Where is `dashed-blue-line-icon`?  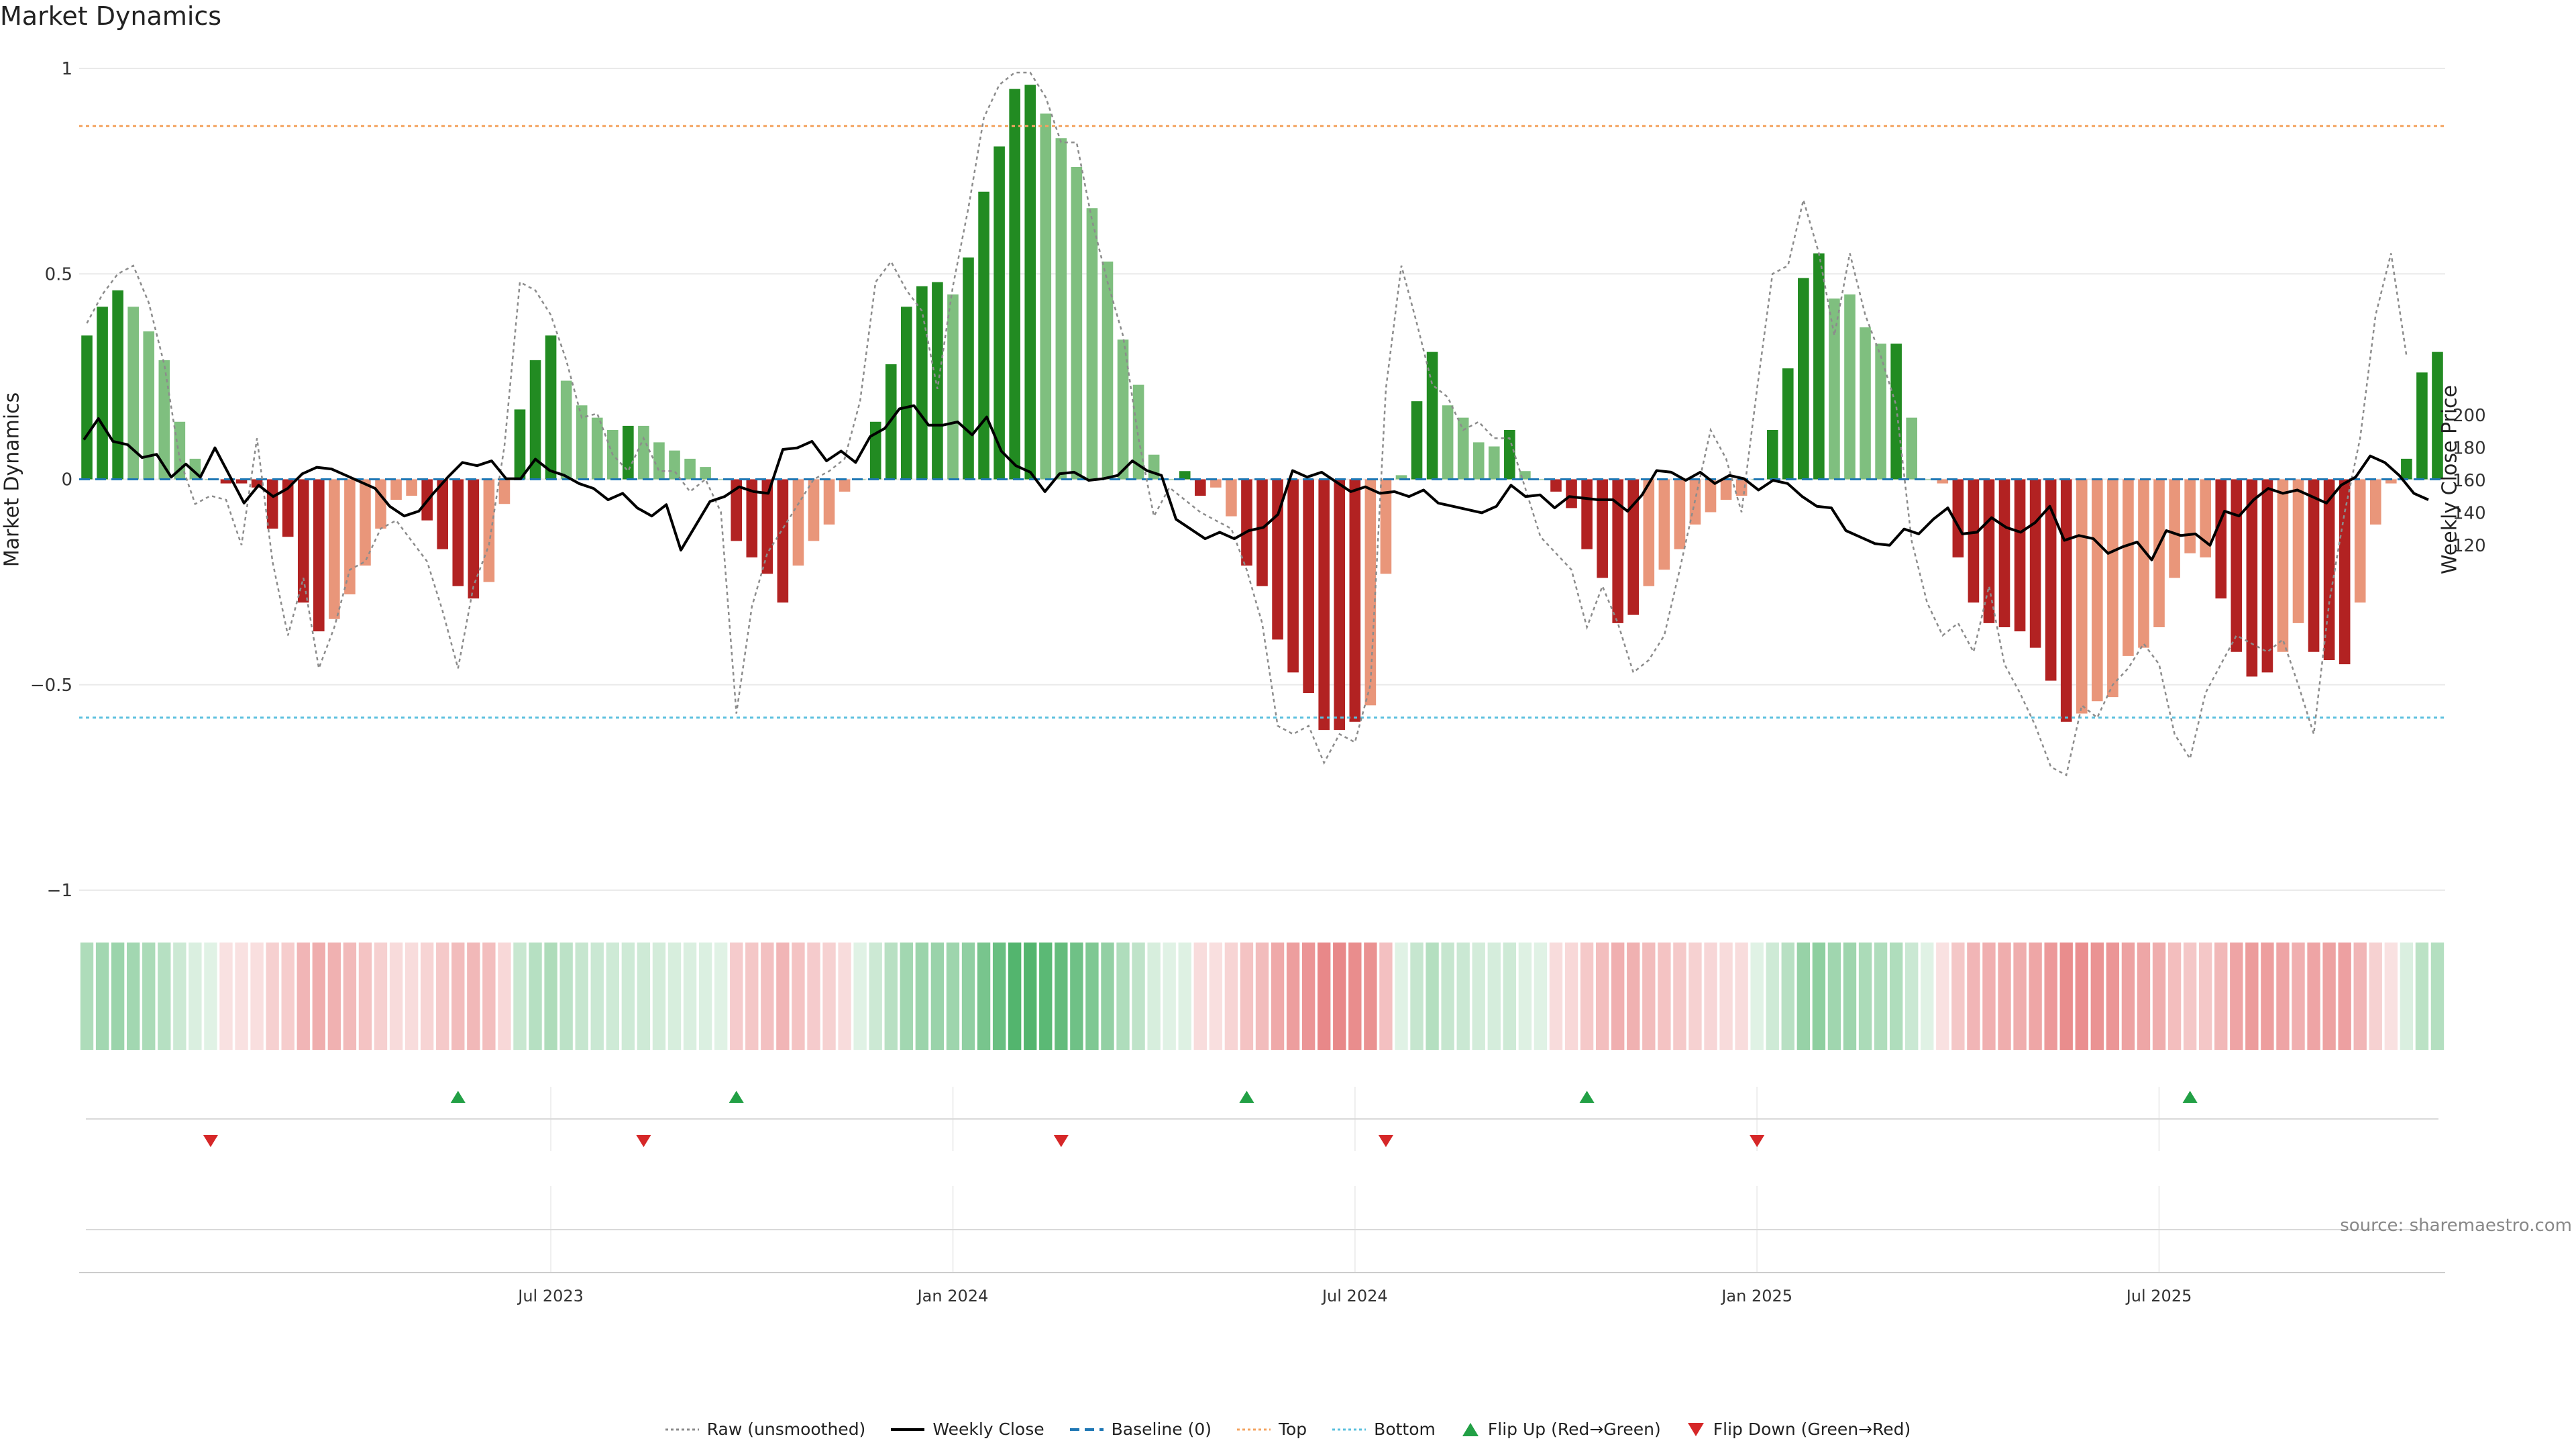 dashed-blue-line-icon is located at coordinates (1086, 1429).